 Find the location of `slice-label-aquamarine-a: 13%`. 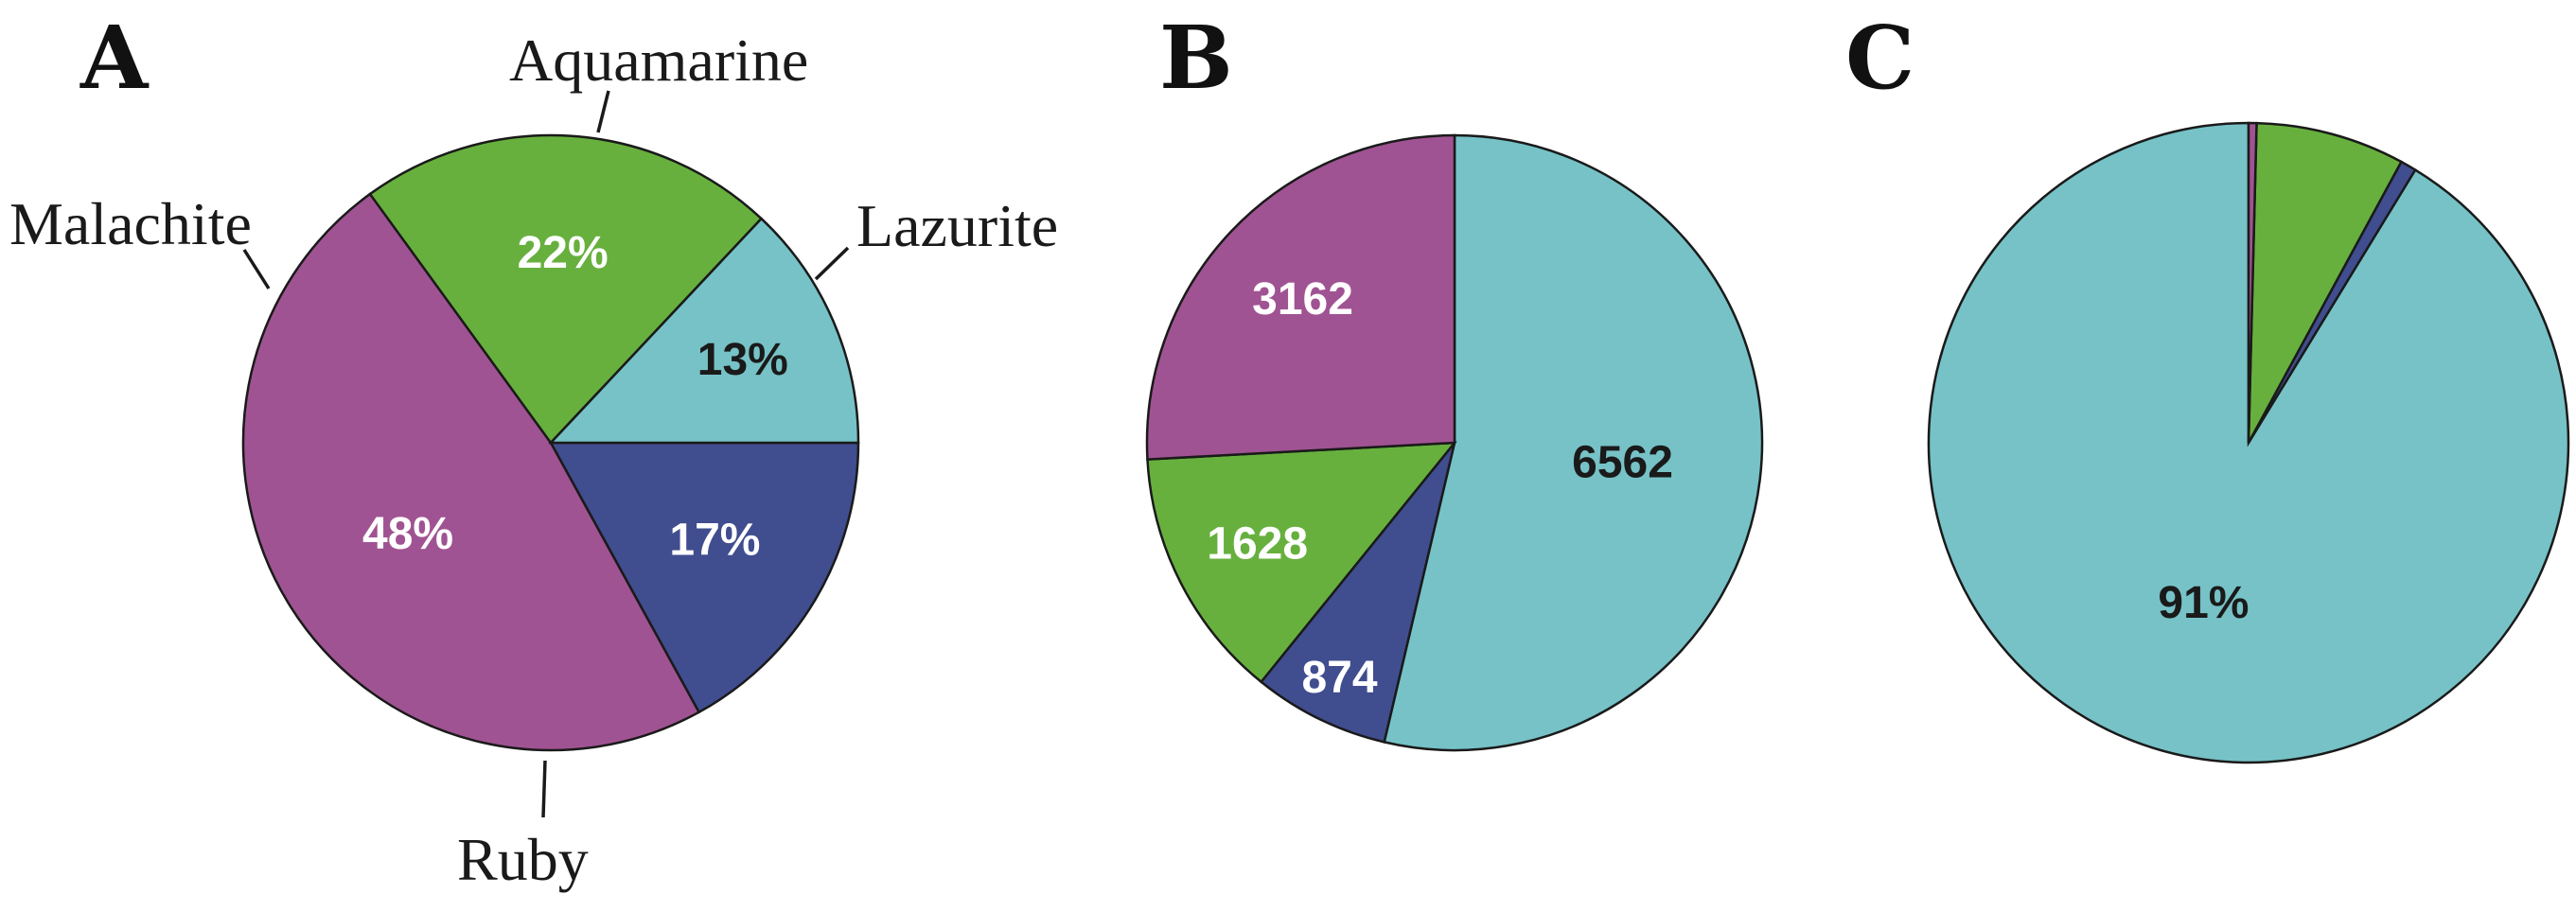

slice-label-aquamarine-a: 13% is located at coordinates (742, 360).